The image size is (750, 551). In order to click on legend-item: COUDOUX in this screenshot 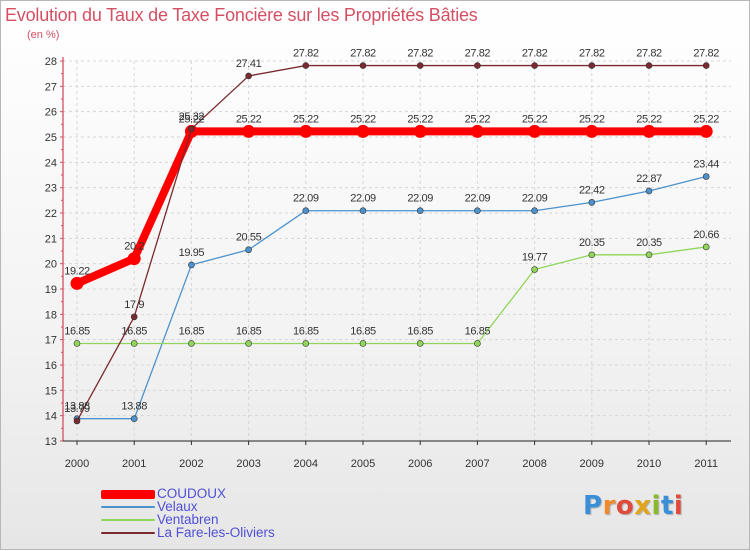, I will do `click(231, 493)`.